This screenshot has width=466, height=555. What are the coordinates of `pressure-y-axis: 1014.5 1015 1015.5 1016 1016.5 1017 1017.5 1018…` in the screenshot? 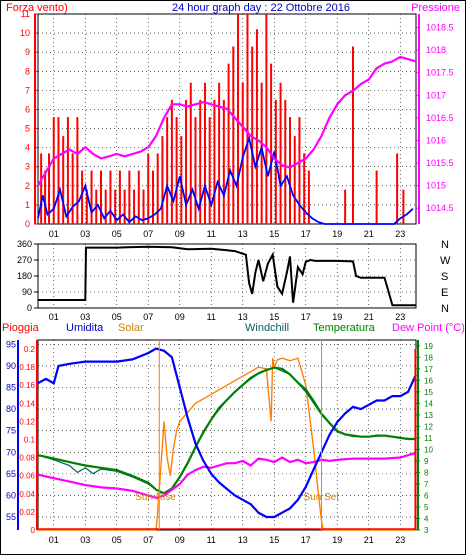 It's located at (435, 119).